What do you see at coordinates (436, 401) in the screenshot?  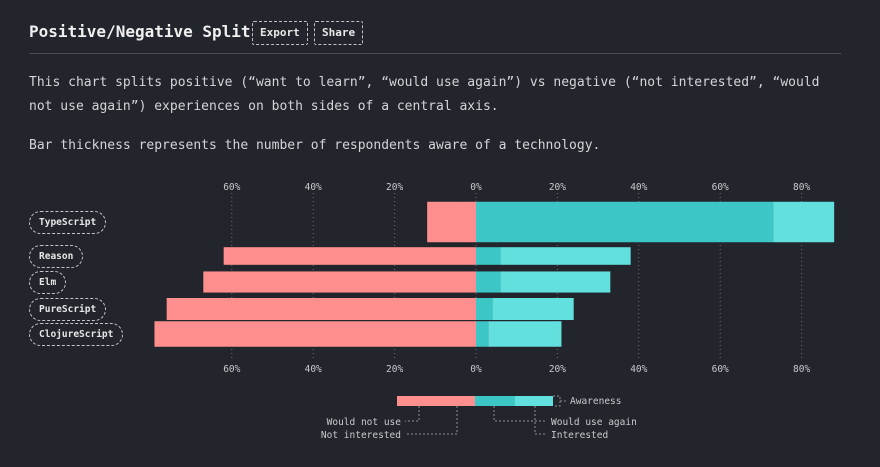 I see `legend-swatch-negative` at bounding box center [436, 401].